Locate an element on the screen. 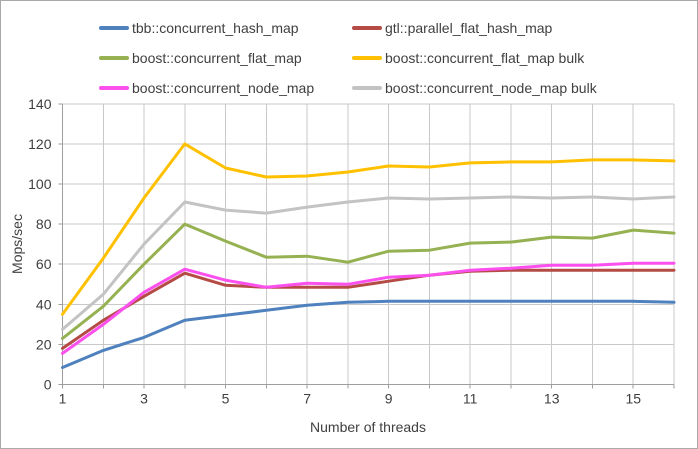  x-tick-label: 3 is located at coordinates (144, 399).